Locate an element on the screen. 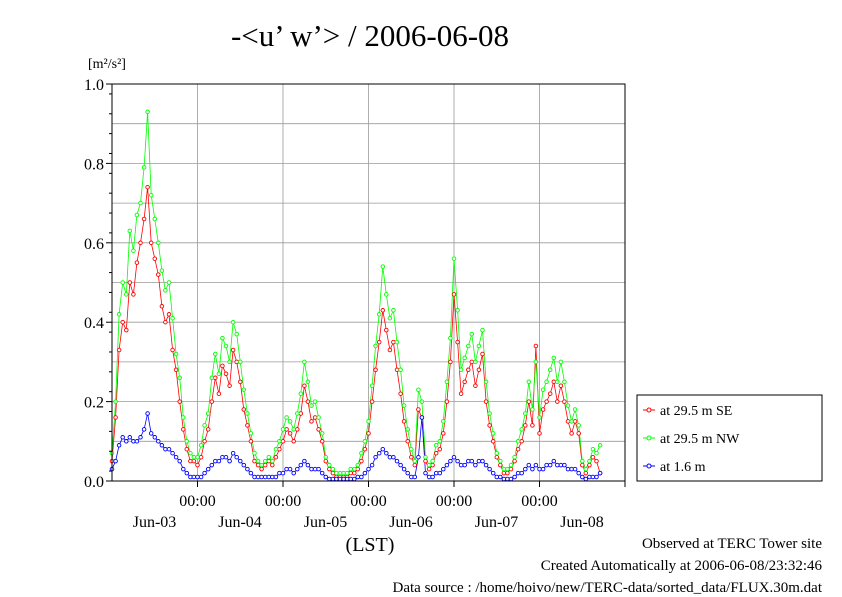  footer-observed: Observed at TERC Tower site is located at coordinates (731, 544).